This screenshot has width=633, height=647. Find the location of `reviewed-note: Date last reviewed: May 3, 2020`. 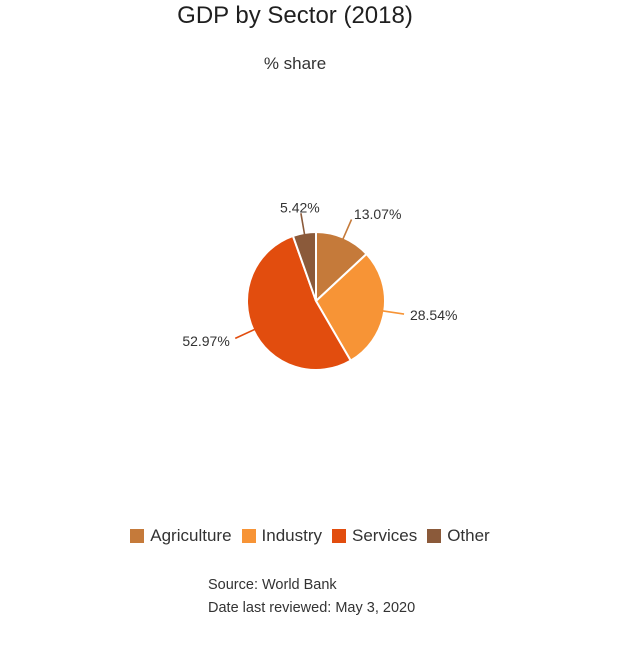

reviewed-note: Date last reviewed: May 3, 2020 is located at coordinates (312, 608).